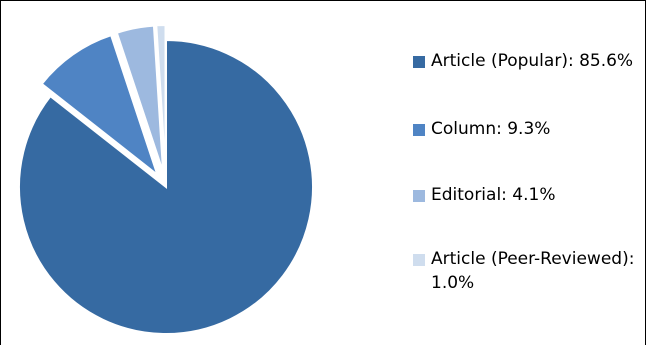 This screenshot has width=646, height=346. Describe the element at coordinates (491, 129) in the screenshot. I see `legend-label: Column: 9.3%` at that location.